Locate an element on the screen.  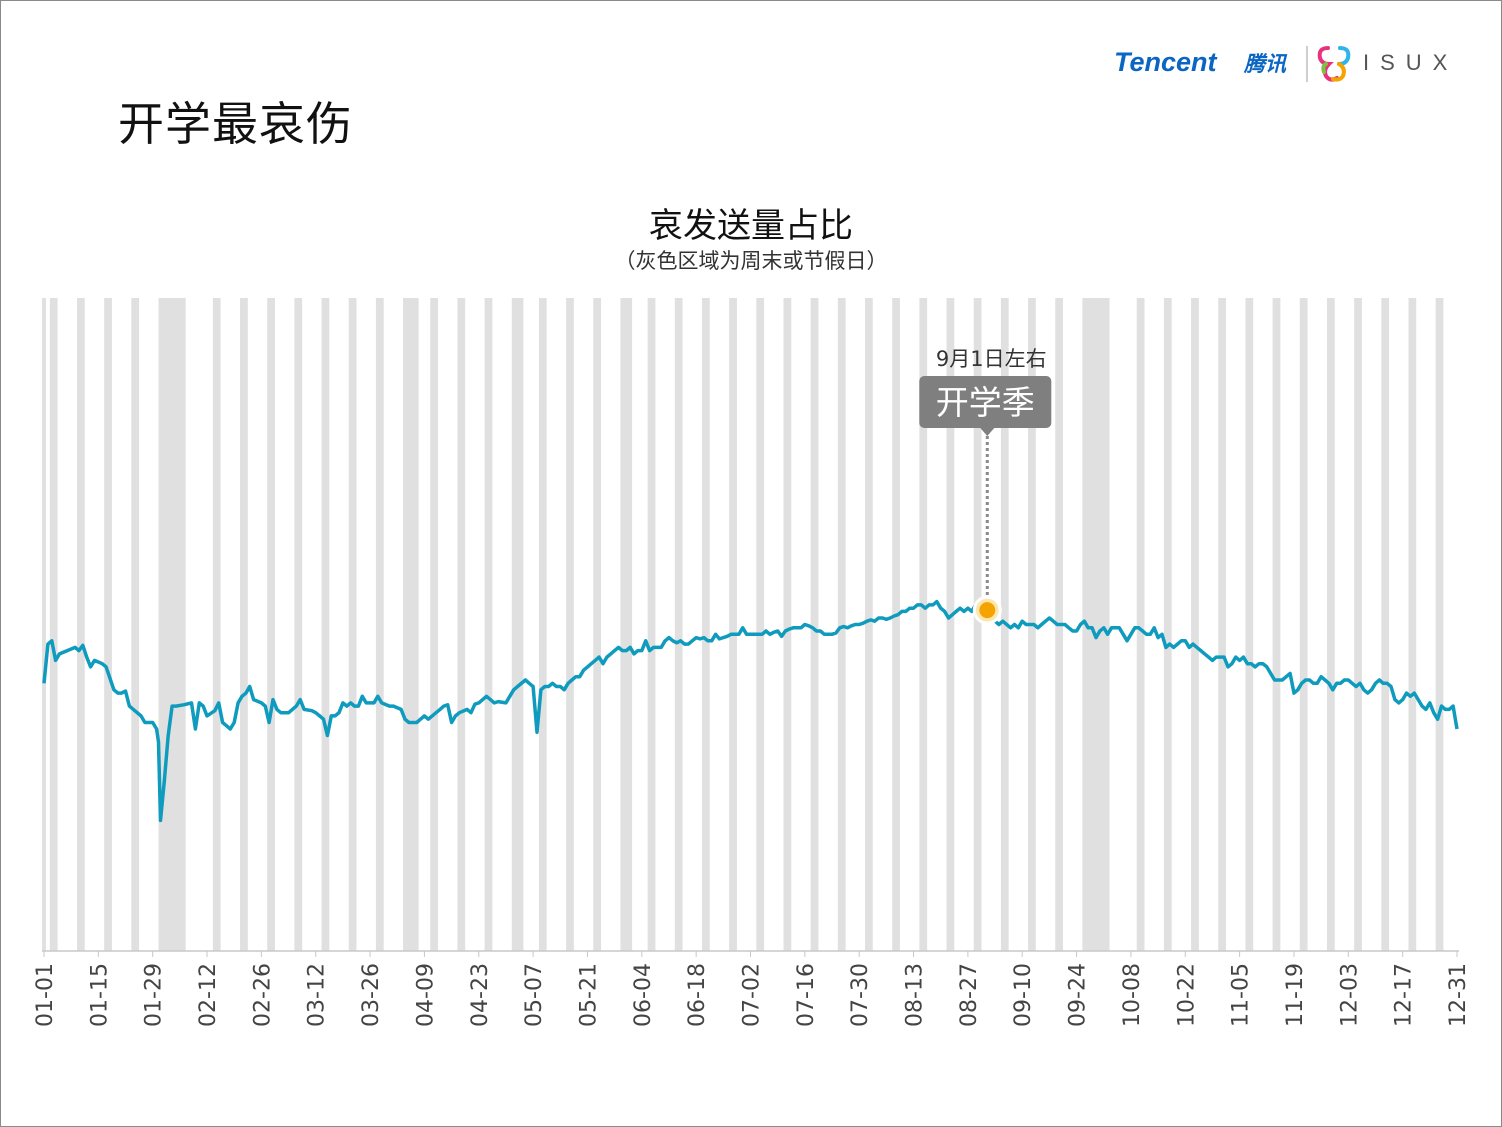
annotation-pointer is located at coordinates (987, 432).